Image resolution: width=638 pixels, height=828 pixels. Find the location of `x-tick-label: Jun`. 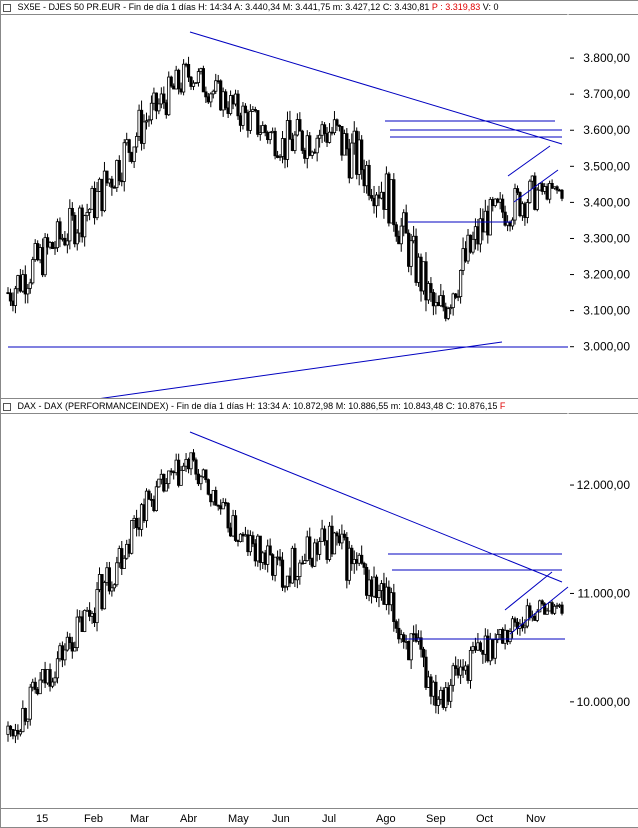

x-tick-label: Jun is located at coordinates (281, 819).